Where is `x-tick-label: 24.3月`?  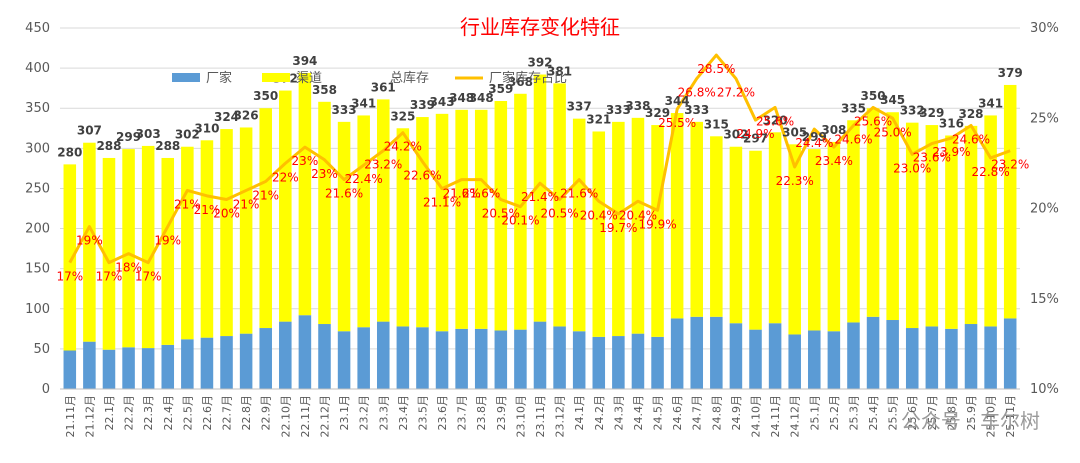 x-tick-label: 24.3月 is located at coordinates (618, 413).